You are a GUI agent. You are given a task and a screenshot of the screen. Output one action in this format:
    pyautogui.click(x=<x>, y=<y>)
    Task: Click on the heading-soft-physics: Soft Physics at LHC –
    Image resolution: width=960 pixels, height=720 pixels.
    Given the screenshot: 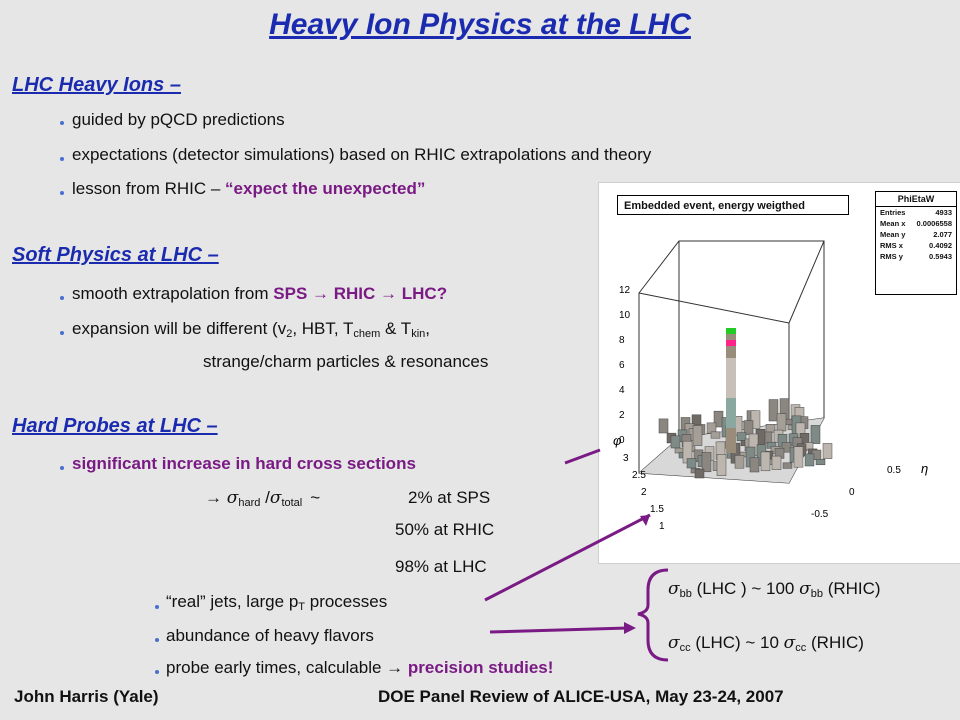 What is the action you would take?
    pyautogui.click(x=115, y=255)
    